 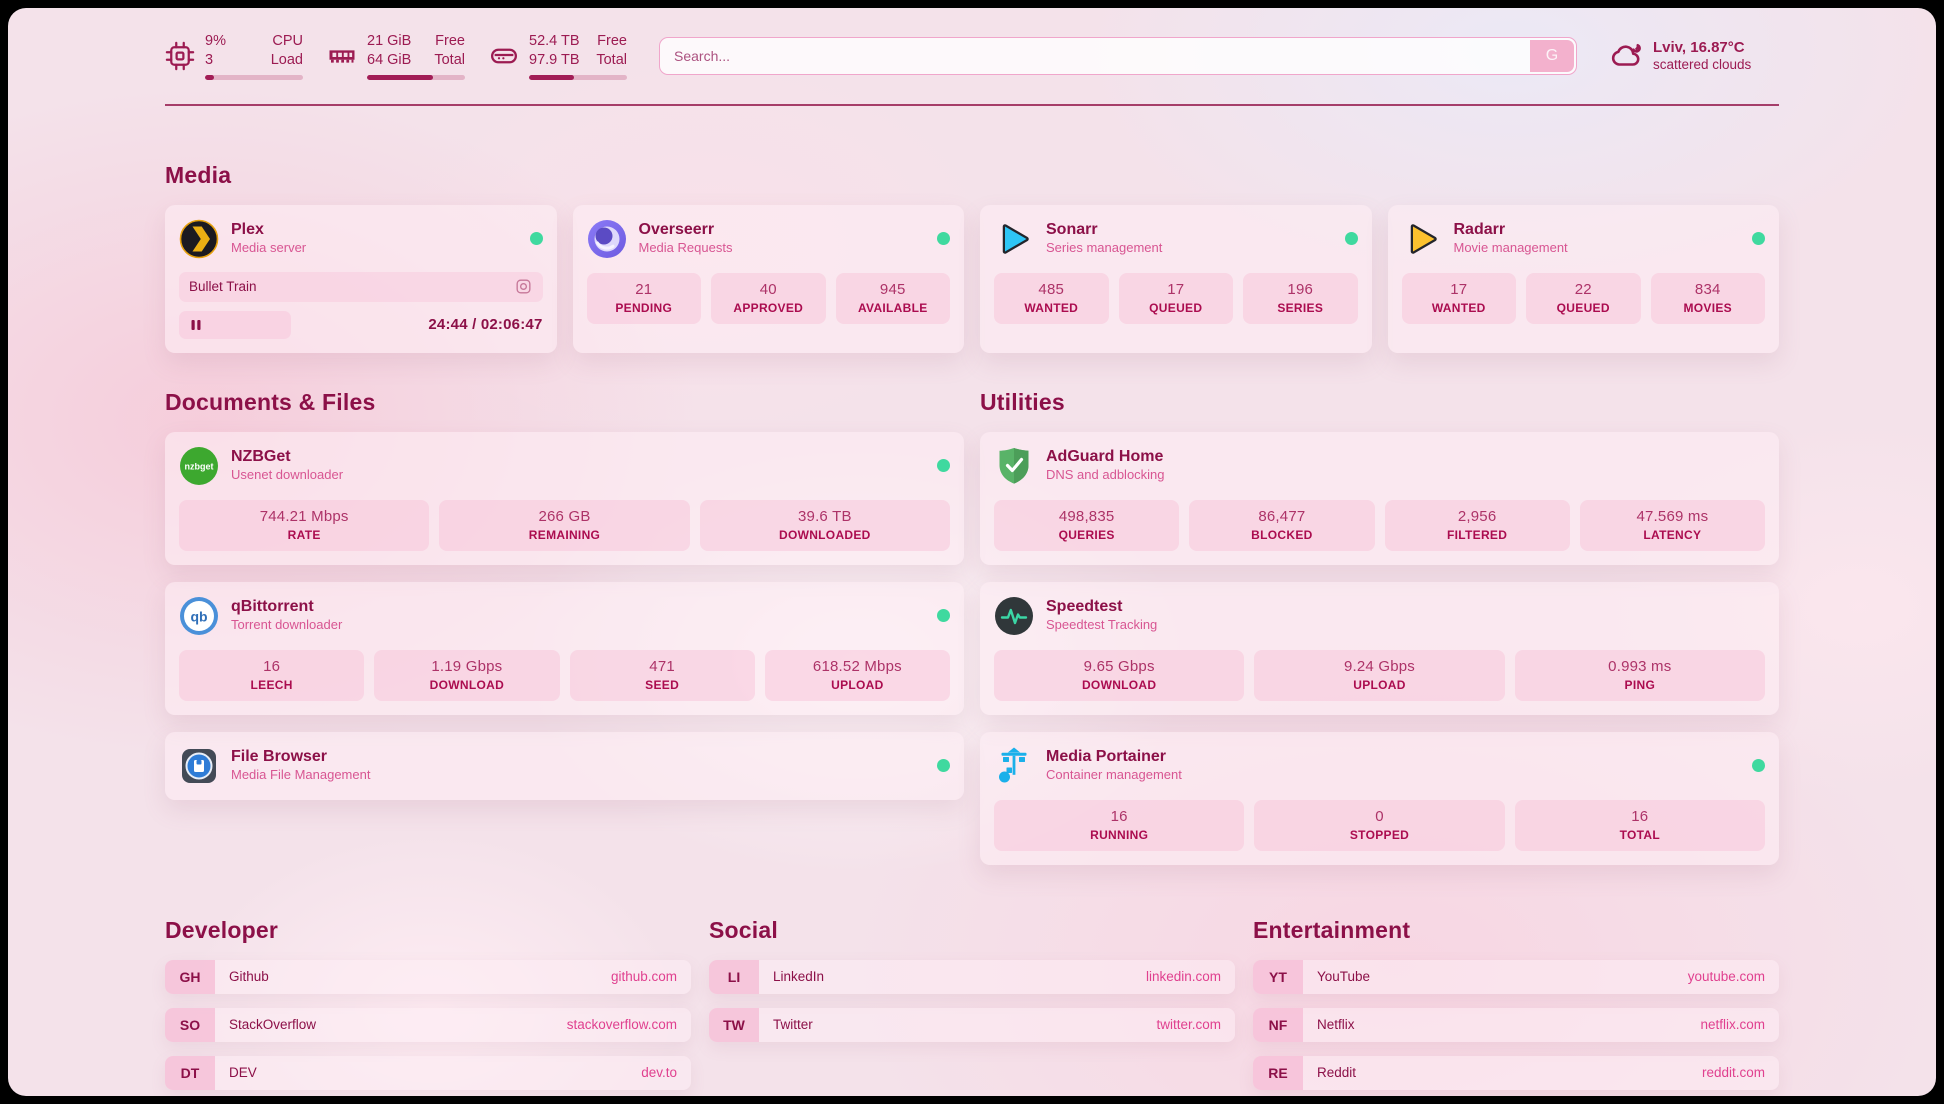 I want to click on section-title-entertainment: Entertainment, so click(x=1332, y=929).